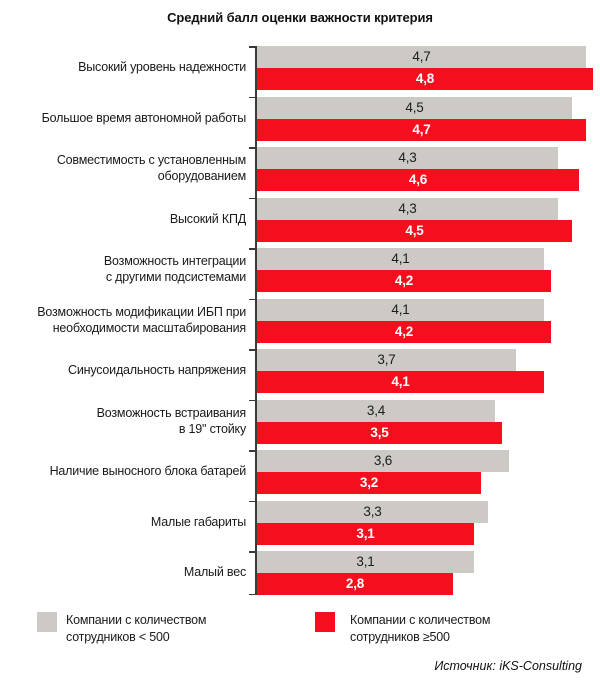 This screenshot has height=682, width=600. Describe the element at coordinates (47, 622) in the screenshot. I see `legend-swatch-gray` at that location.